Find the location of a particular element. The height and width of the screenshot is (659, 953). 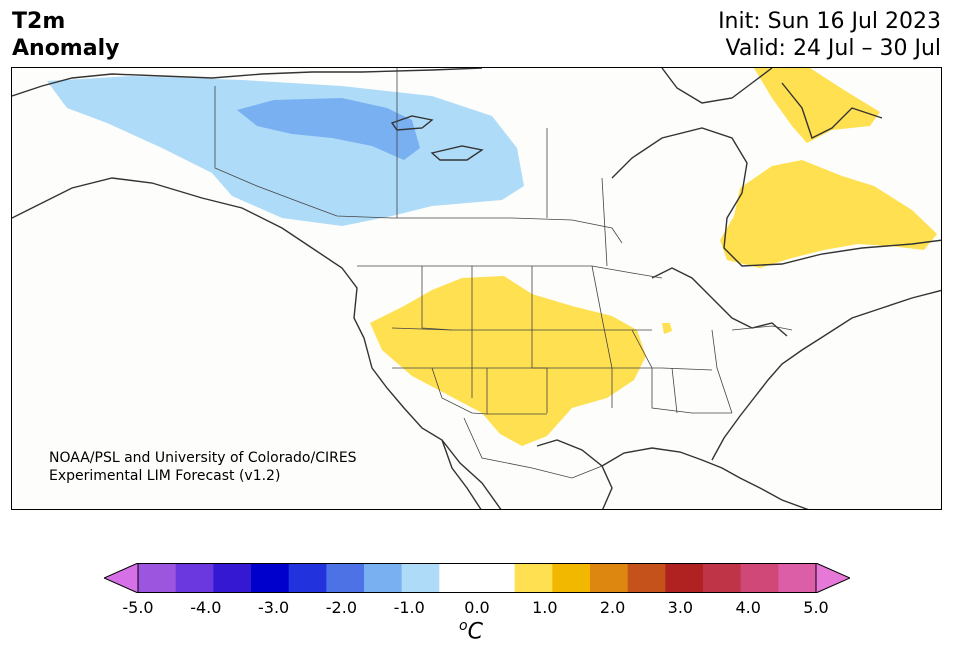

init-date: Init: Sun 16 Jul 2023 is located at coordinates (829, 21).